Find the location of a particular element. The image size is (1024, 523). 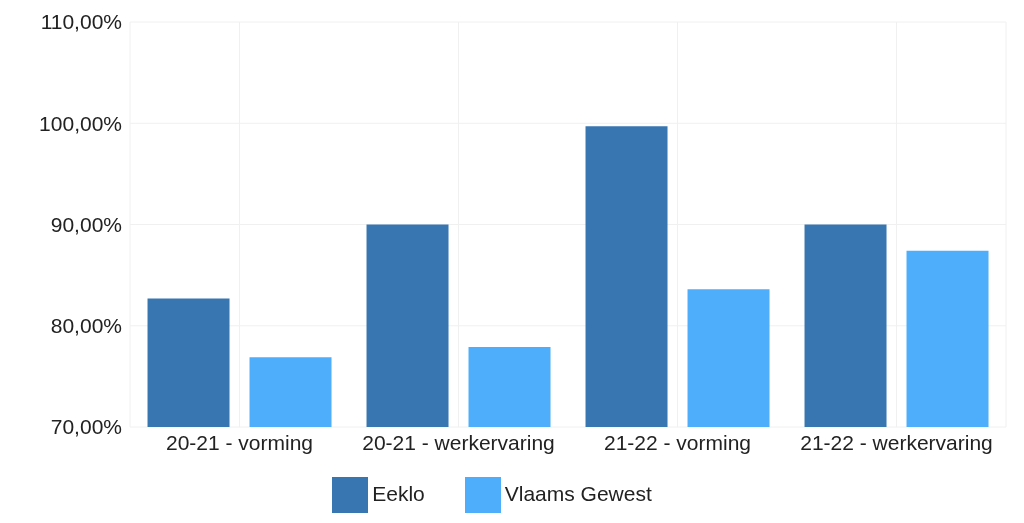

y-tick-label: 70,00% is located at coordinates (86, 427).